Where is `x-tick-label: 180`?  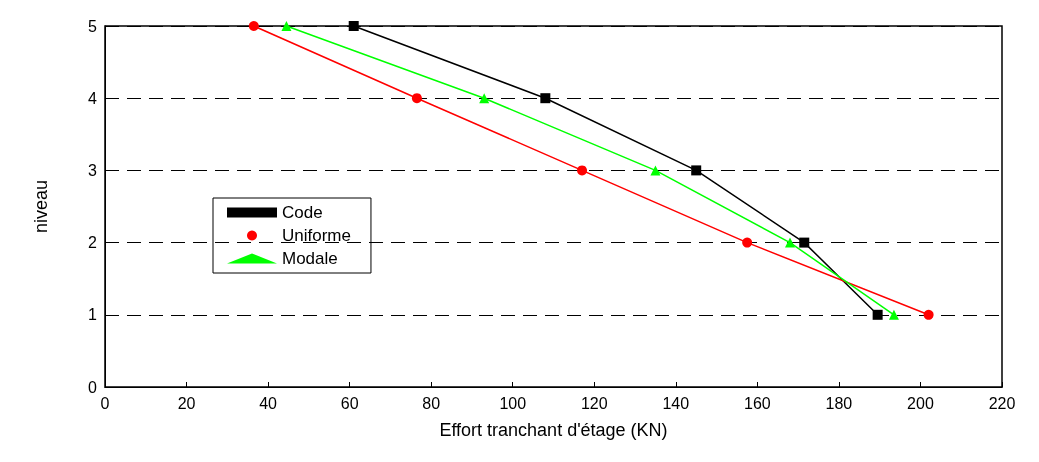
x-tick-label: 180 is located at coordinates (839, 403).